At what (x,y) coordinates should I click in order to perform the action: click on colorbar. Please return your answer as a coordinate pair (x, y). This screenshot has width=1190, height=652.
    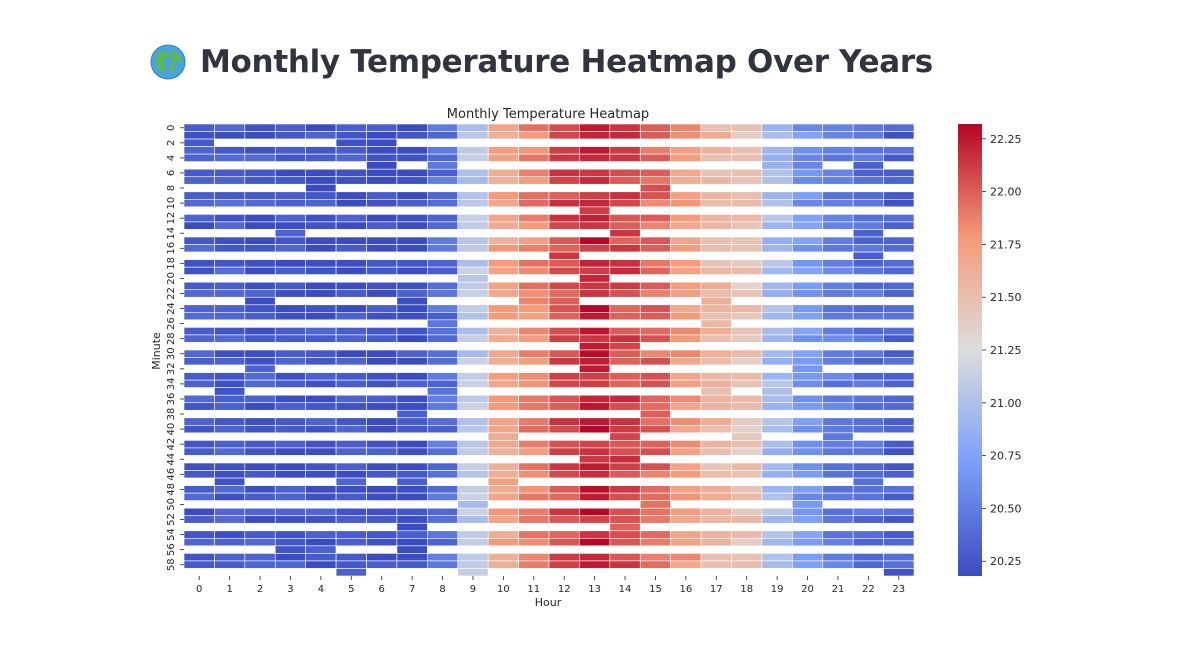
    Looking at the image, I should click on (970, 350).